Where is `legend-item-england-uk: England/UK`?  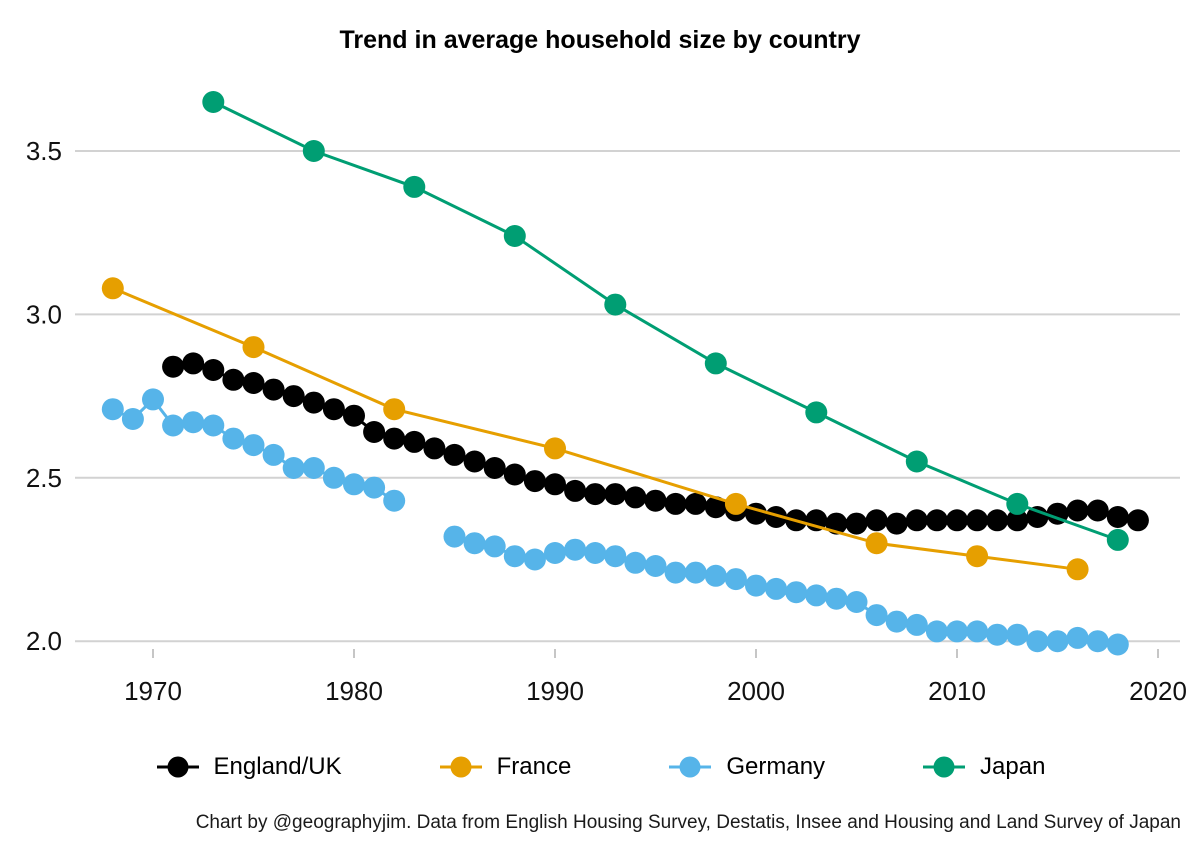
legend-item-england-uk: England/UK is located at coordinates (248, 767).